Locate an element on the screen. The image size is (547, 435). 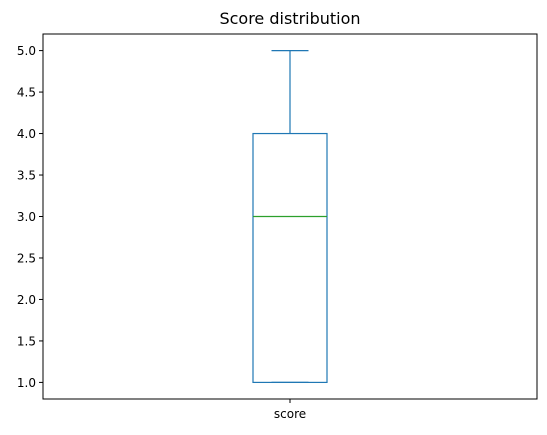
y-tick-label: 4.5 is located at coordinates (26, 93).